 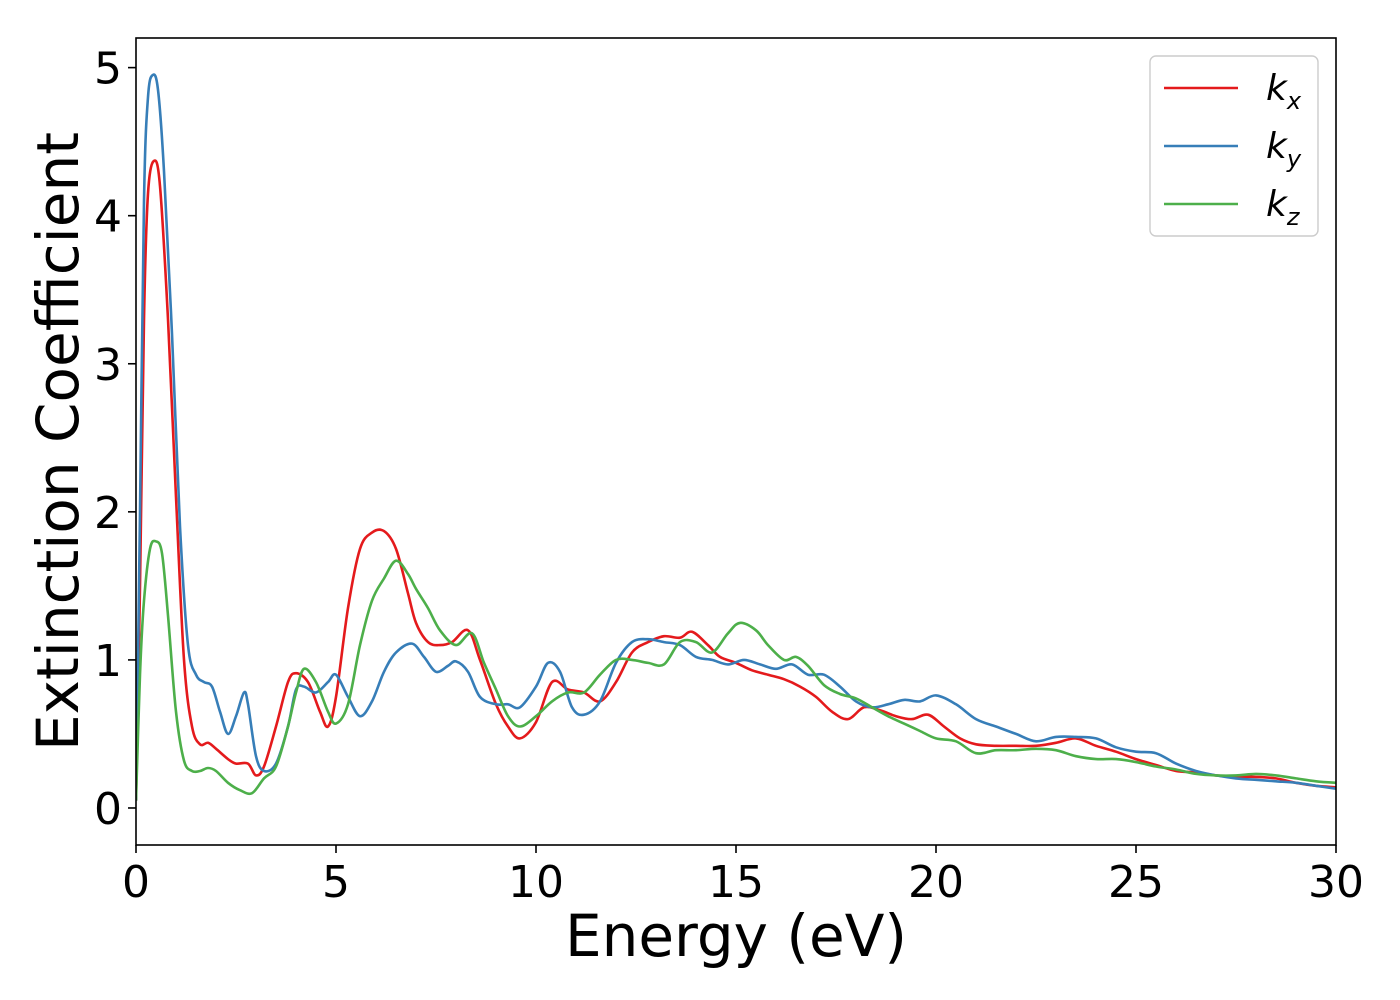 What do you see at coordinates (936, 882) in the screenshot?
I see `x-tick-label: 20` at bounding box center [936, 882].